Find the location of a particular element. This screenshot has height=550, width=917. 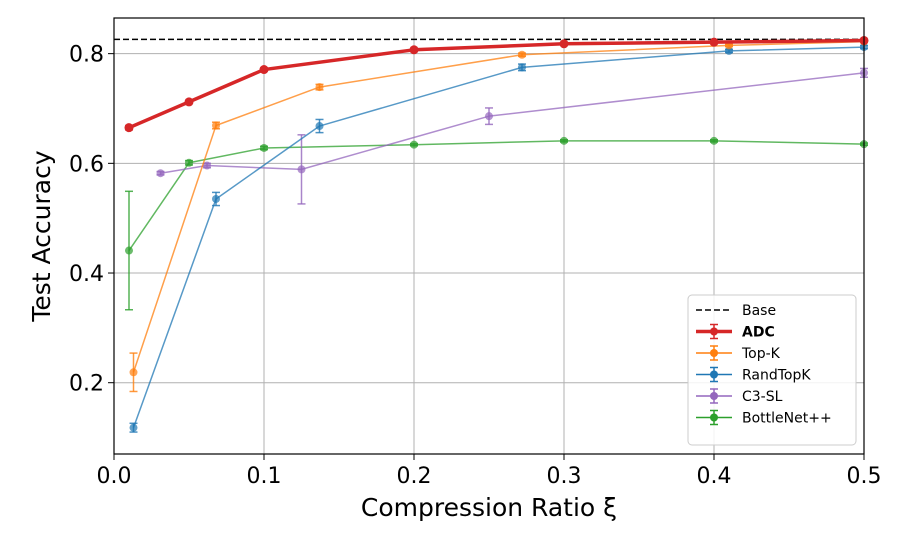

legend: Base ADC Top-K RandTopK C3-SL BottleNet++ is located at coordinates (772, 370).